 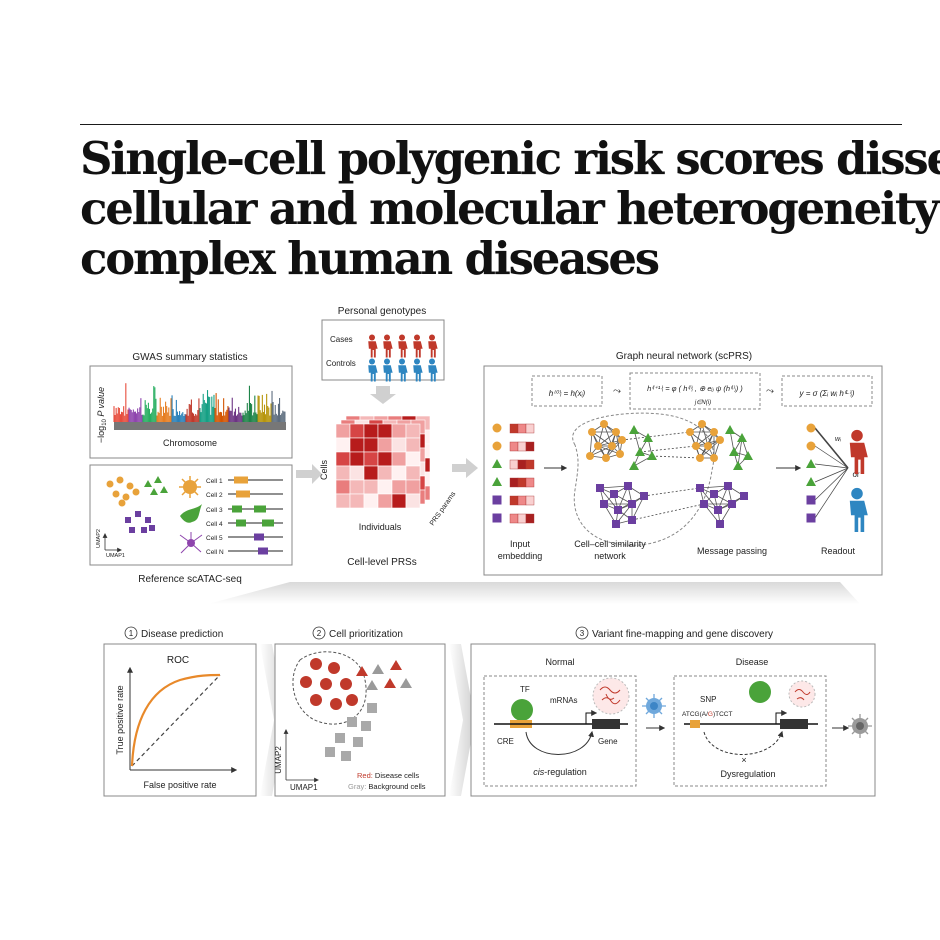 What do you see at coordinates (178, 660) in the screenshot?
I see `roc-title: ROC` at bounding box center [178, 660].